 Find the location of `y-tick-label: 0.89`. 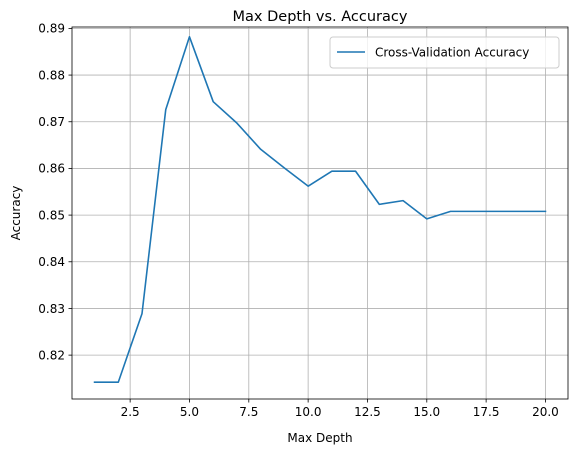

y-tick-label: 0.89 is located at coordinates (51, 29).